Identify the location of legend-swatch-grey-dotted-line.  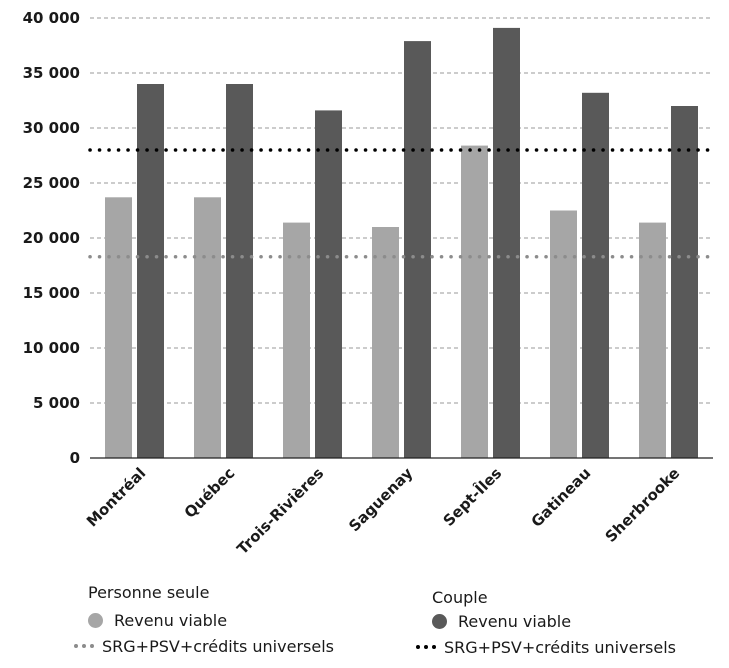
(84, 646).